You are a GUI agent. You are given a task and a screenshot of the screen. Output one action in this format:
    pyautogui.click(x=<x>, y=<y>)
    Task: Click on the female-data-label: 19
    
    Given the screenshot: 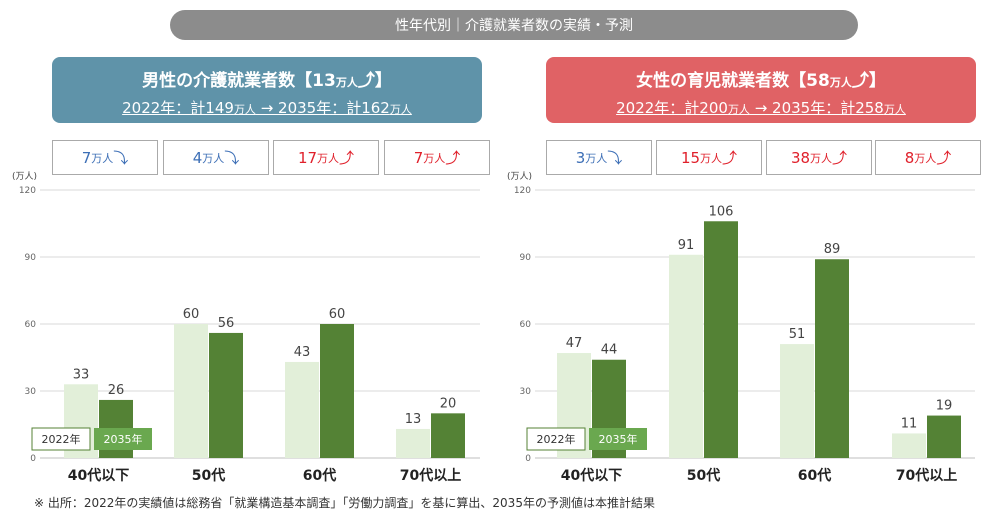 What is the action you would take?
    pyautogui.click(x=944, y=406)
    